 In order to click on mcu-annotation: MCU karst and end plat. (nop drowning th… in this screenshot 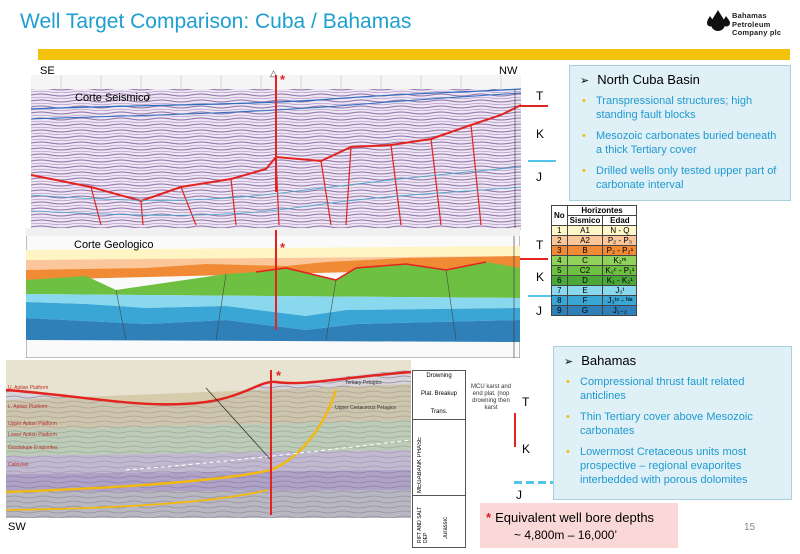, I will do `click(490, 397)`.